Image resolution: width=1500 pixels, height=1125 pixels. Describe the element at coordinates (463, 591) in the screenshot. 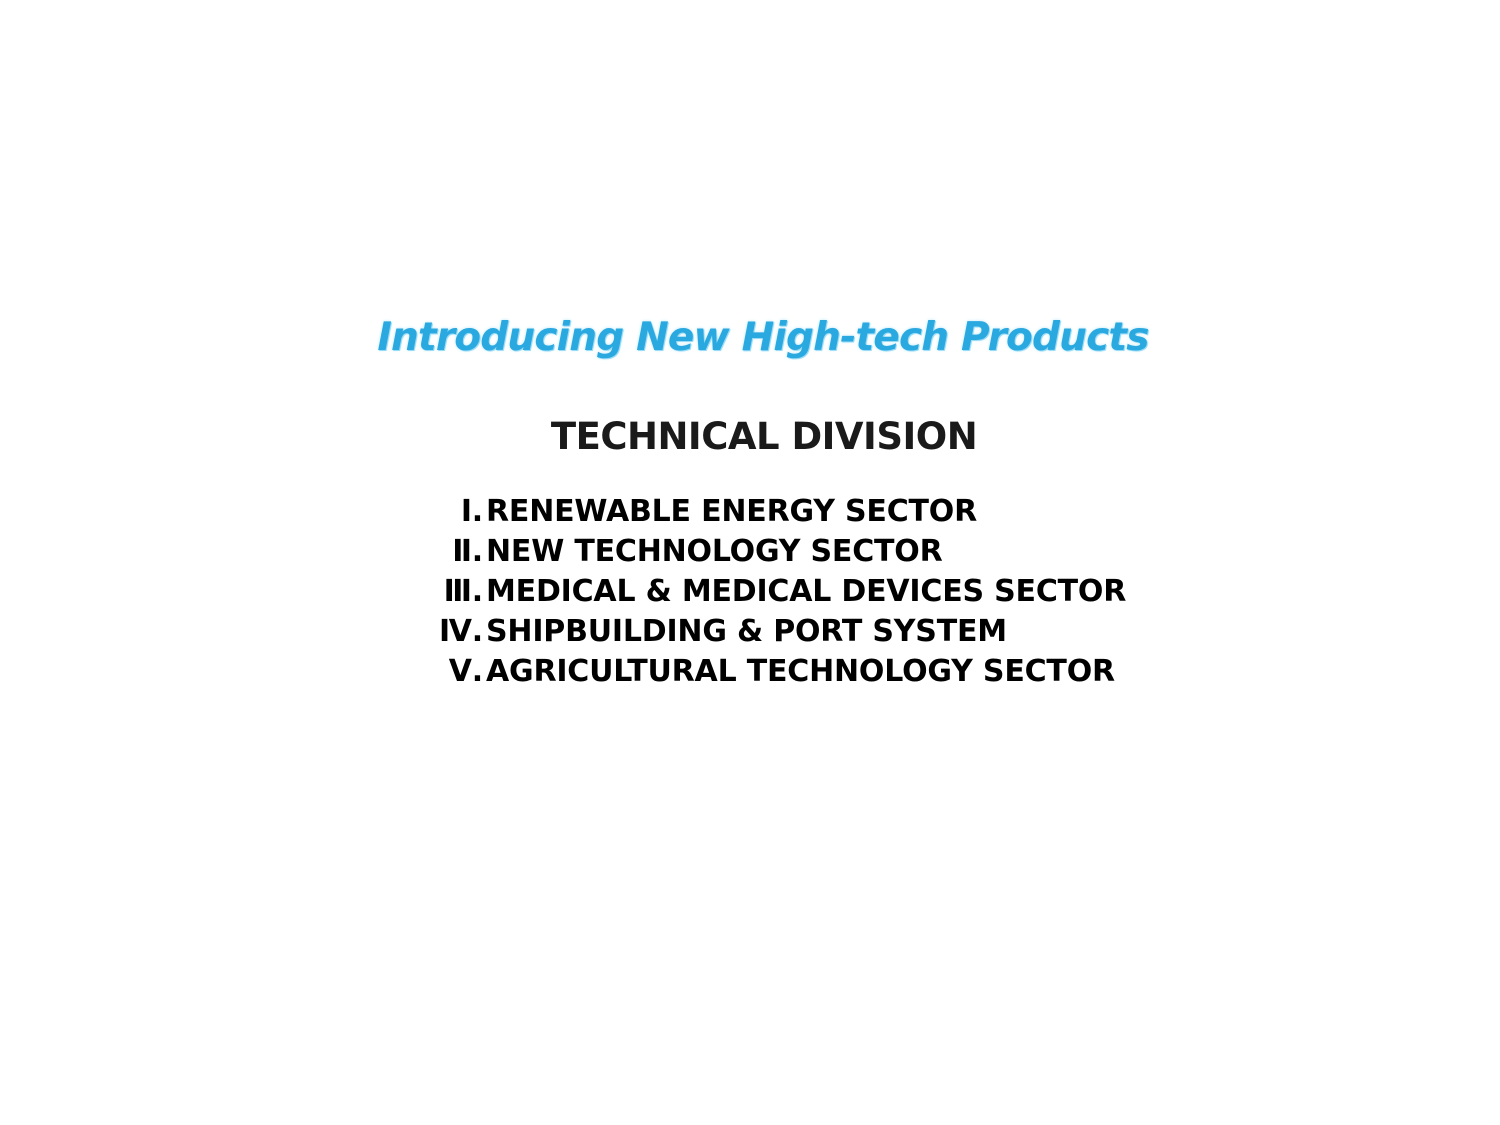

I see `sector-number: Ⅲ.` at that location.